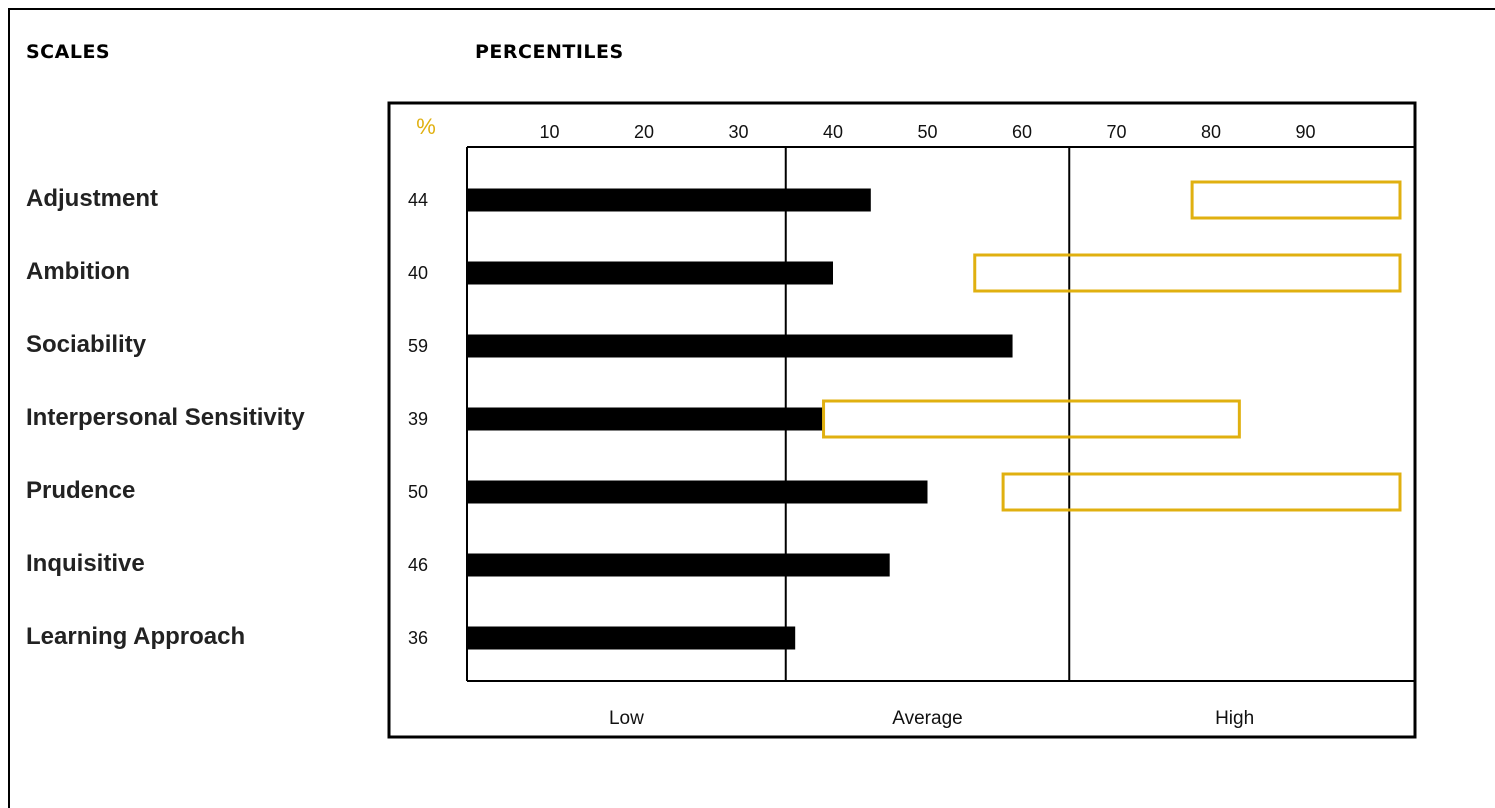 This screenshot has height=808, width=1495. I want to click on scale-label: Learning Approach, so click(136, 636).